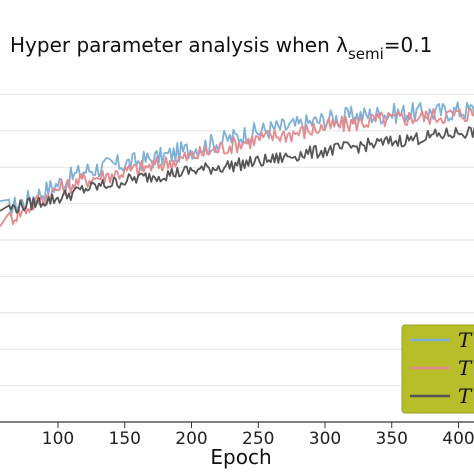 This screenshot has width=474, height=474. I want to click on legend-label-1: T, so click(465, 340).